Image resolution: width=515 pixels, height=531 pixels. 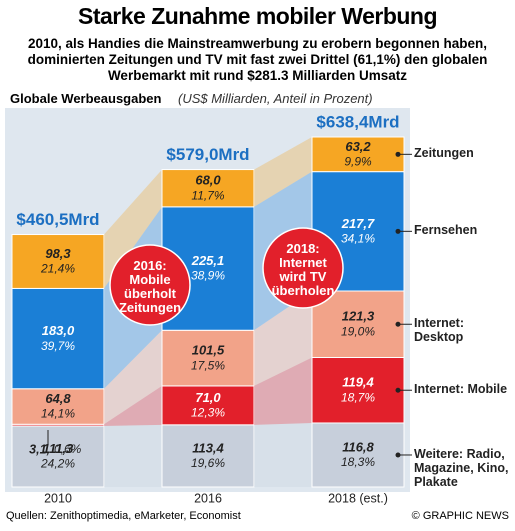 I want to click on value-label: 111,3, so click(x=58, y=448).